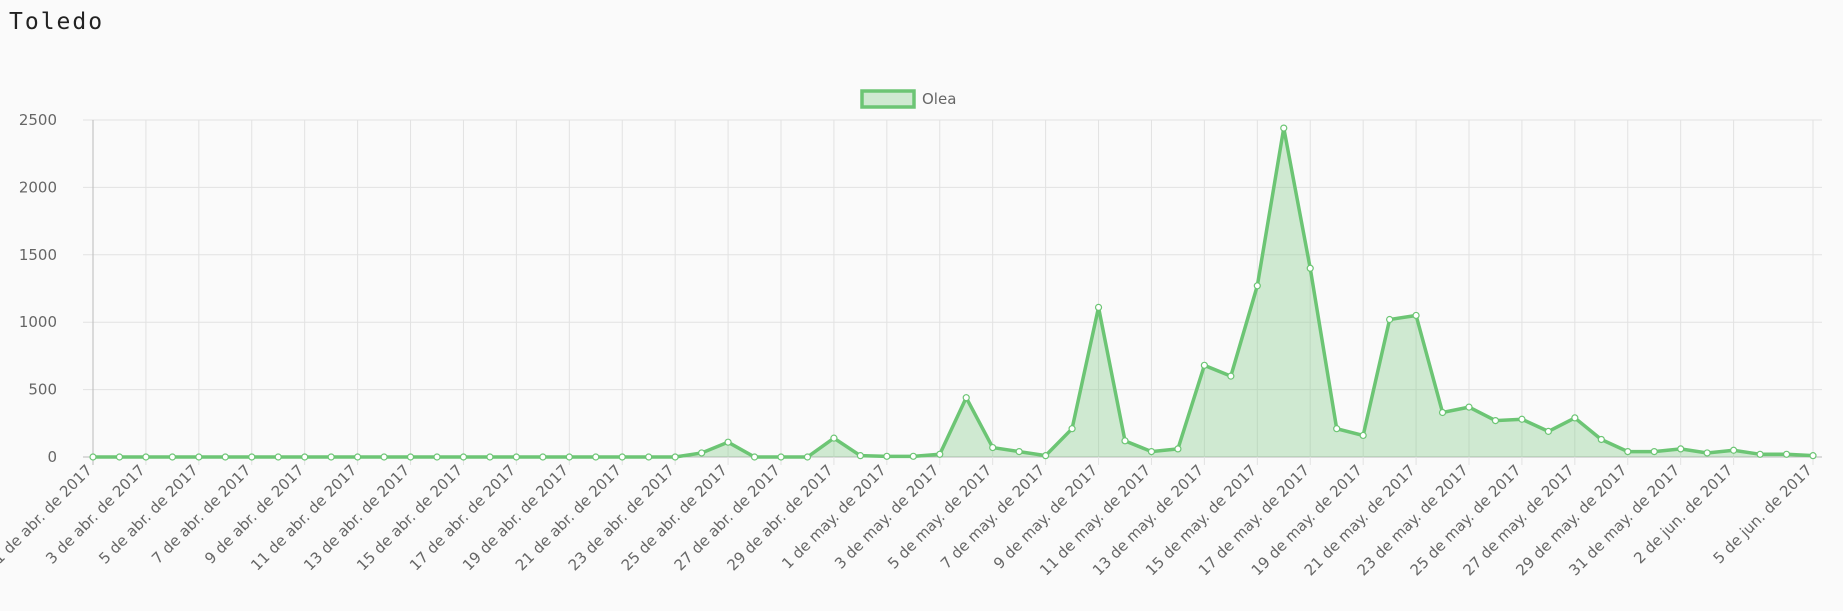 Image resolution: width=1843 pixels, height=611 pixels. Describe the element at coordinates (38, 120) in the screenshot. I see `y-tick-label: 2500` at that location.